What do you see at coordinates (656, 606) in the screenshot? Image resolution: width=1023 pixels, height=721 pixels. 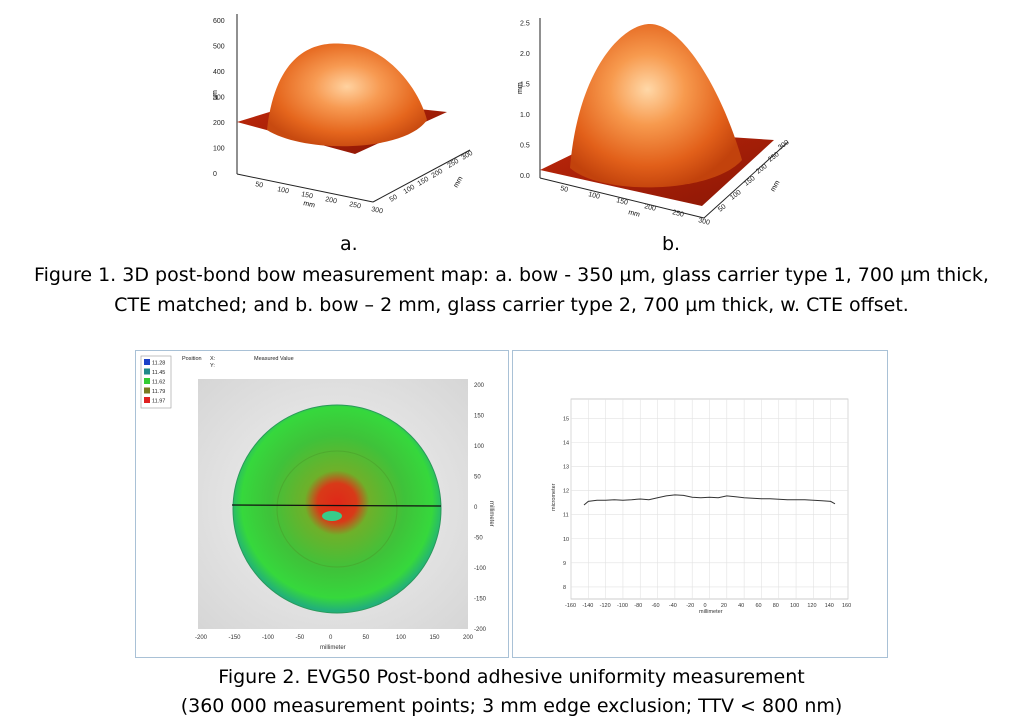 I see `profile-x-tick: -60` at bounding box center [656, 606].